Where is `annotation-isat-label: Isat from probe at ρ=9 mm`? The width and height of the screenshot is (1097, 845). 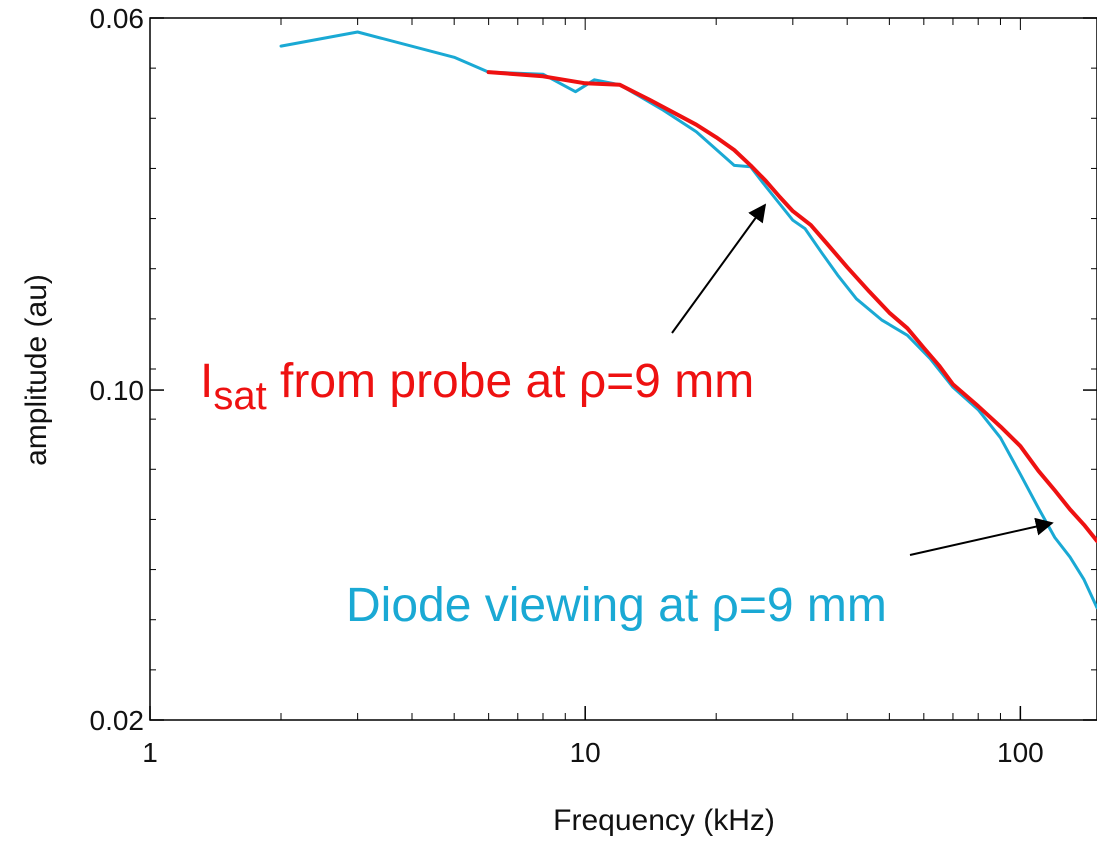 annotation-isat-label: Isat from probe at ρ=9 mm is located at coordinates (477, 386).